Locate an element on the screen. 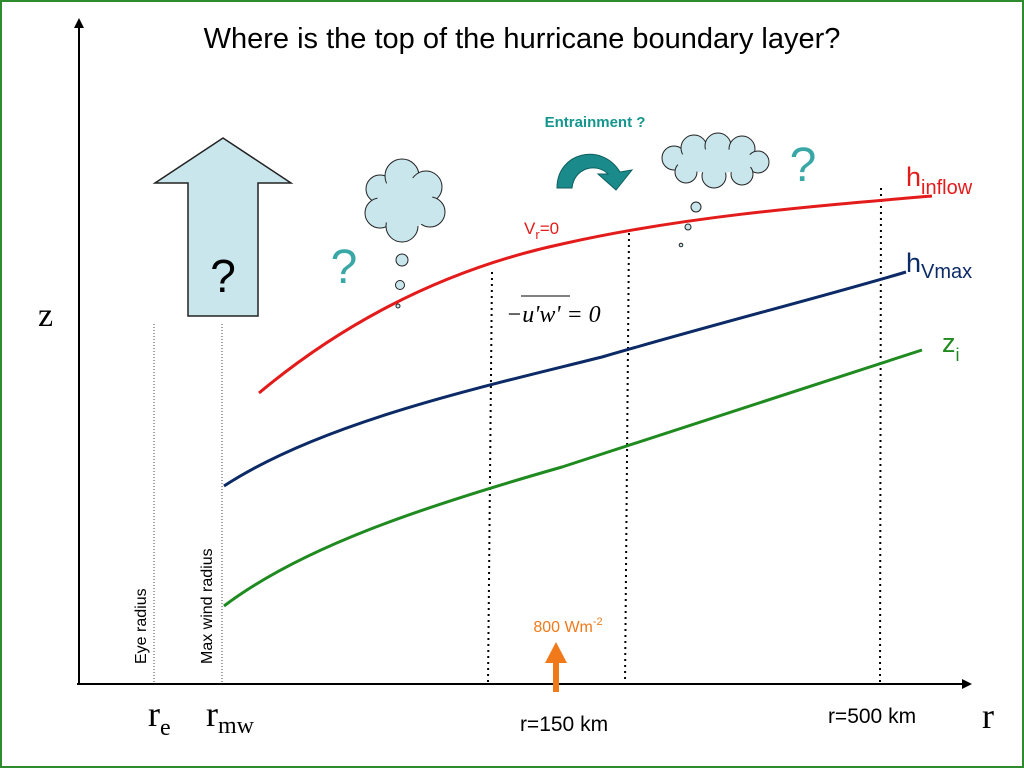 The image size is (1024, 768). entrainment-label: Entrainment ? is located at coordinates (595, 122).